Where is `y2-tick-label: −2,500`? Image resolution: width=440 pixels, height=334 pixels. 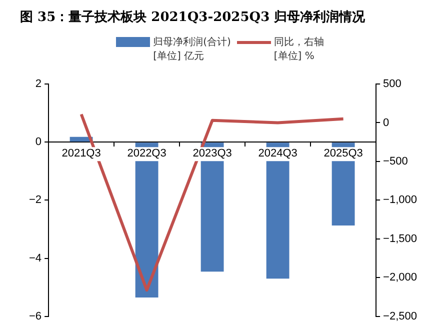
y2-tick-label: −2,500 is located at coordinates (400, 316).